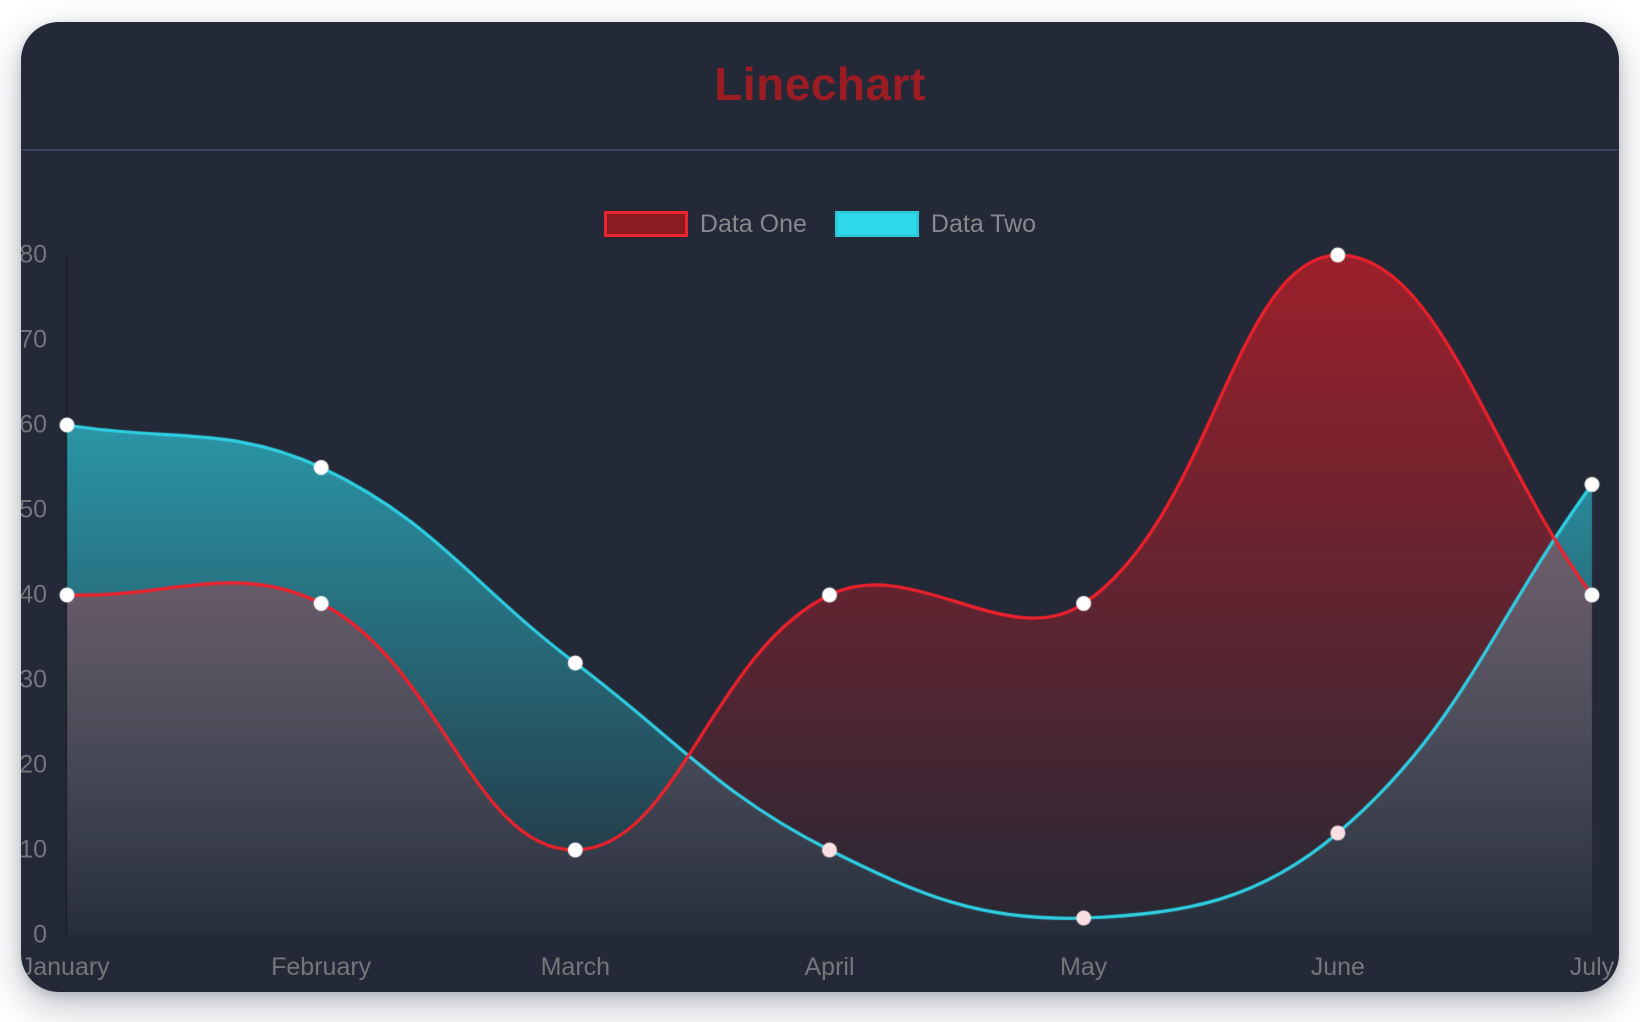 The image size is (1640, 1022). Describe the element at coordinates (1084, 967) in the screenshot. I see `x-axis-tick-may: May` at that location.